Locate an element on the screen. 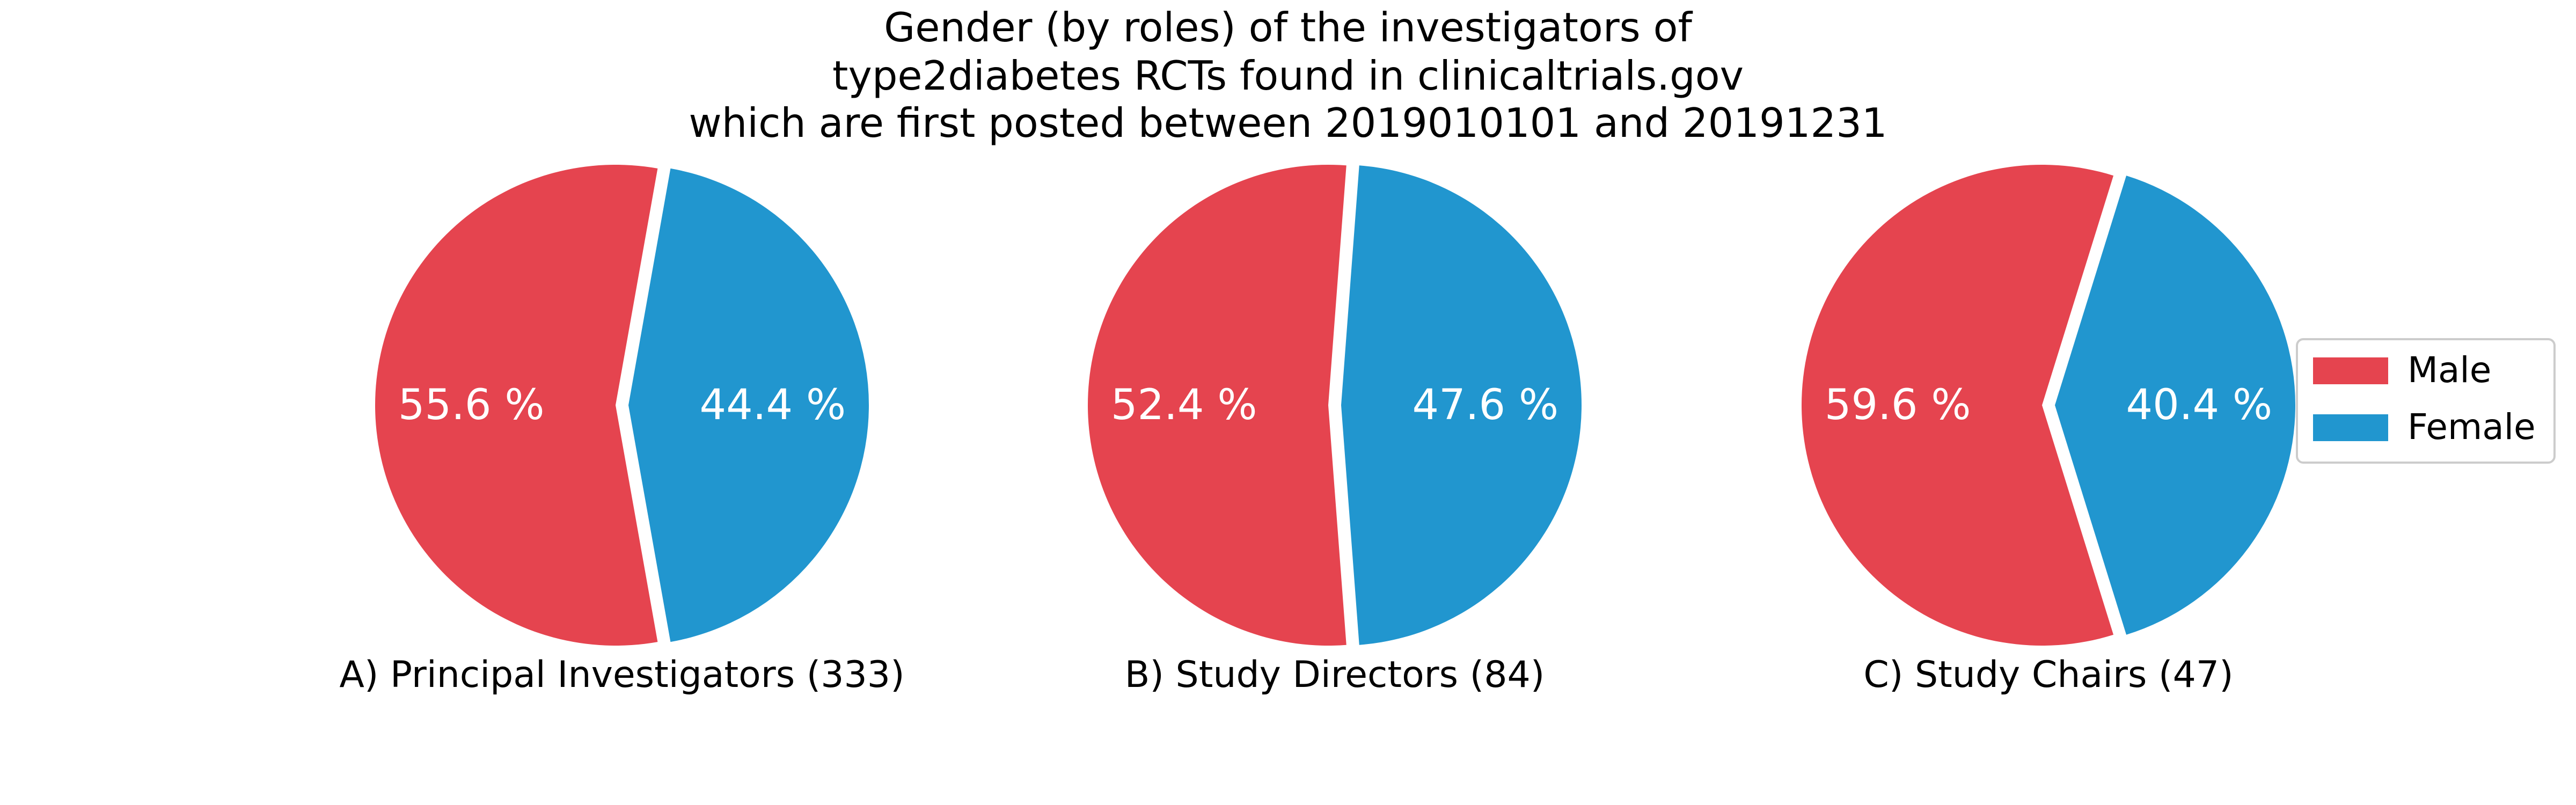  slice-percent-label: 40.4 % is located at coordinates (2199, 405).